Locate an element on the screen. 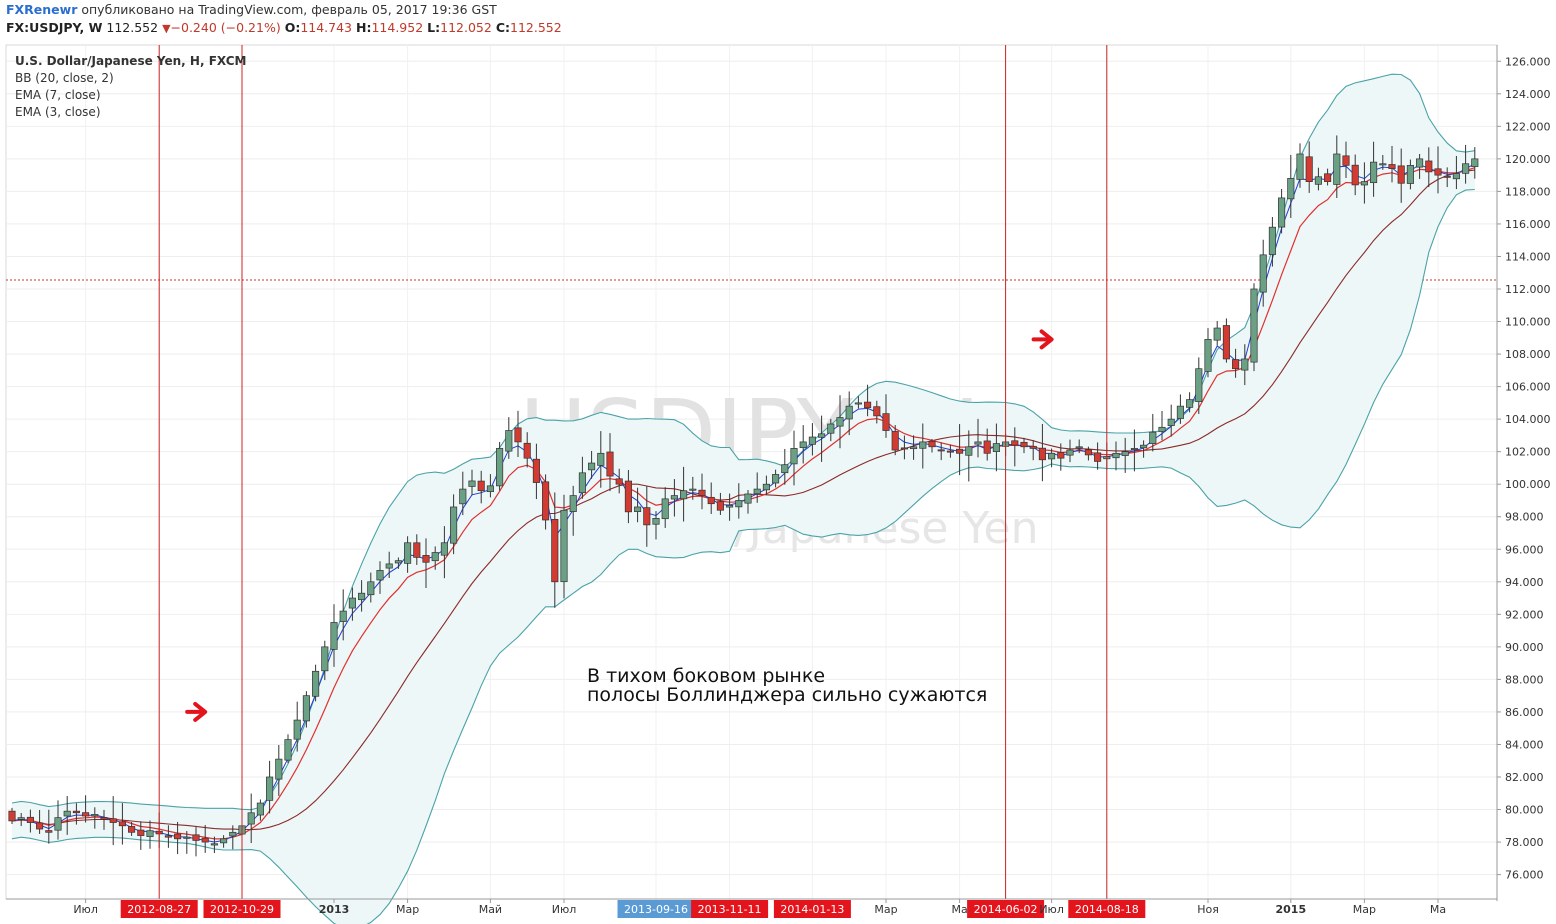  x-tick-label: 2013-11-11 is located at coordinates (730, 909).